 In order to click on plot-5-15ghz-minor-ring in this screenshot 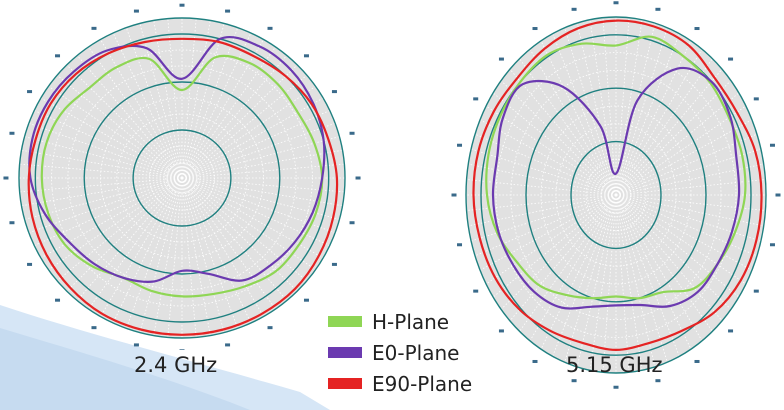, I will do `click(616, 195)`.